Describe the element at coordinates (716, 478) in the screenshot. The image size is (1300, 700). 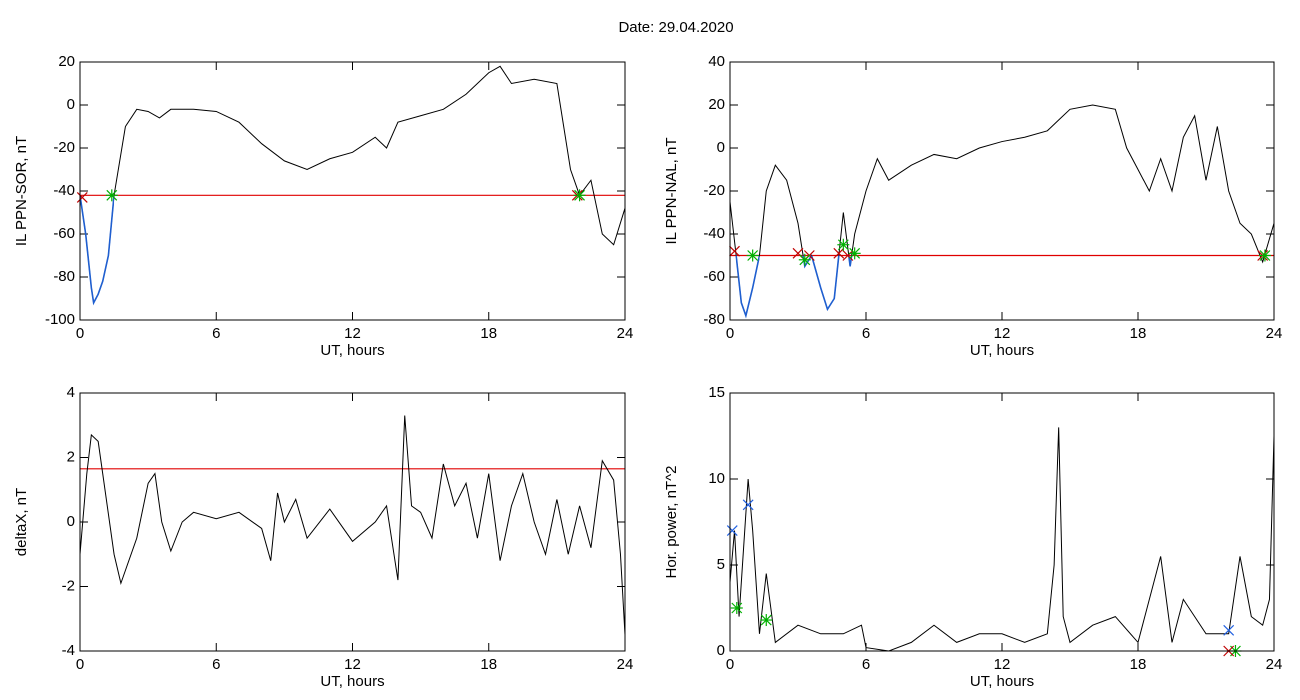
I see `y-tick-label: 10` at that location.